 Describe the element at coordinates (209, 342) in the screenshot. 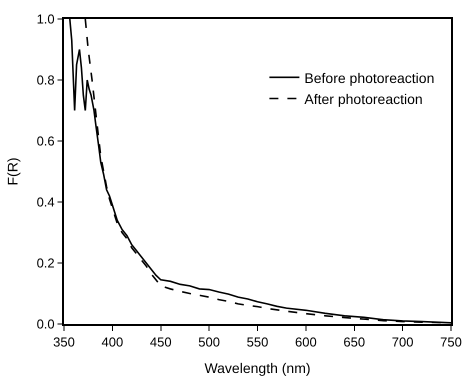

I see `x-tick-label: 500` at that location.